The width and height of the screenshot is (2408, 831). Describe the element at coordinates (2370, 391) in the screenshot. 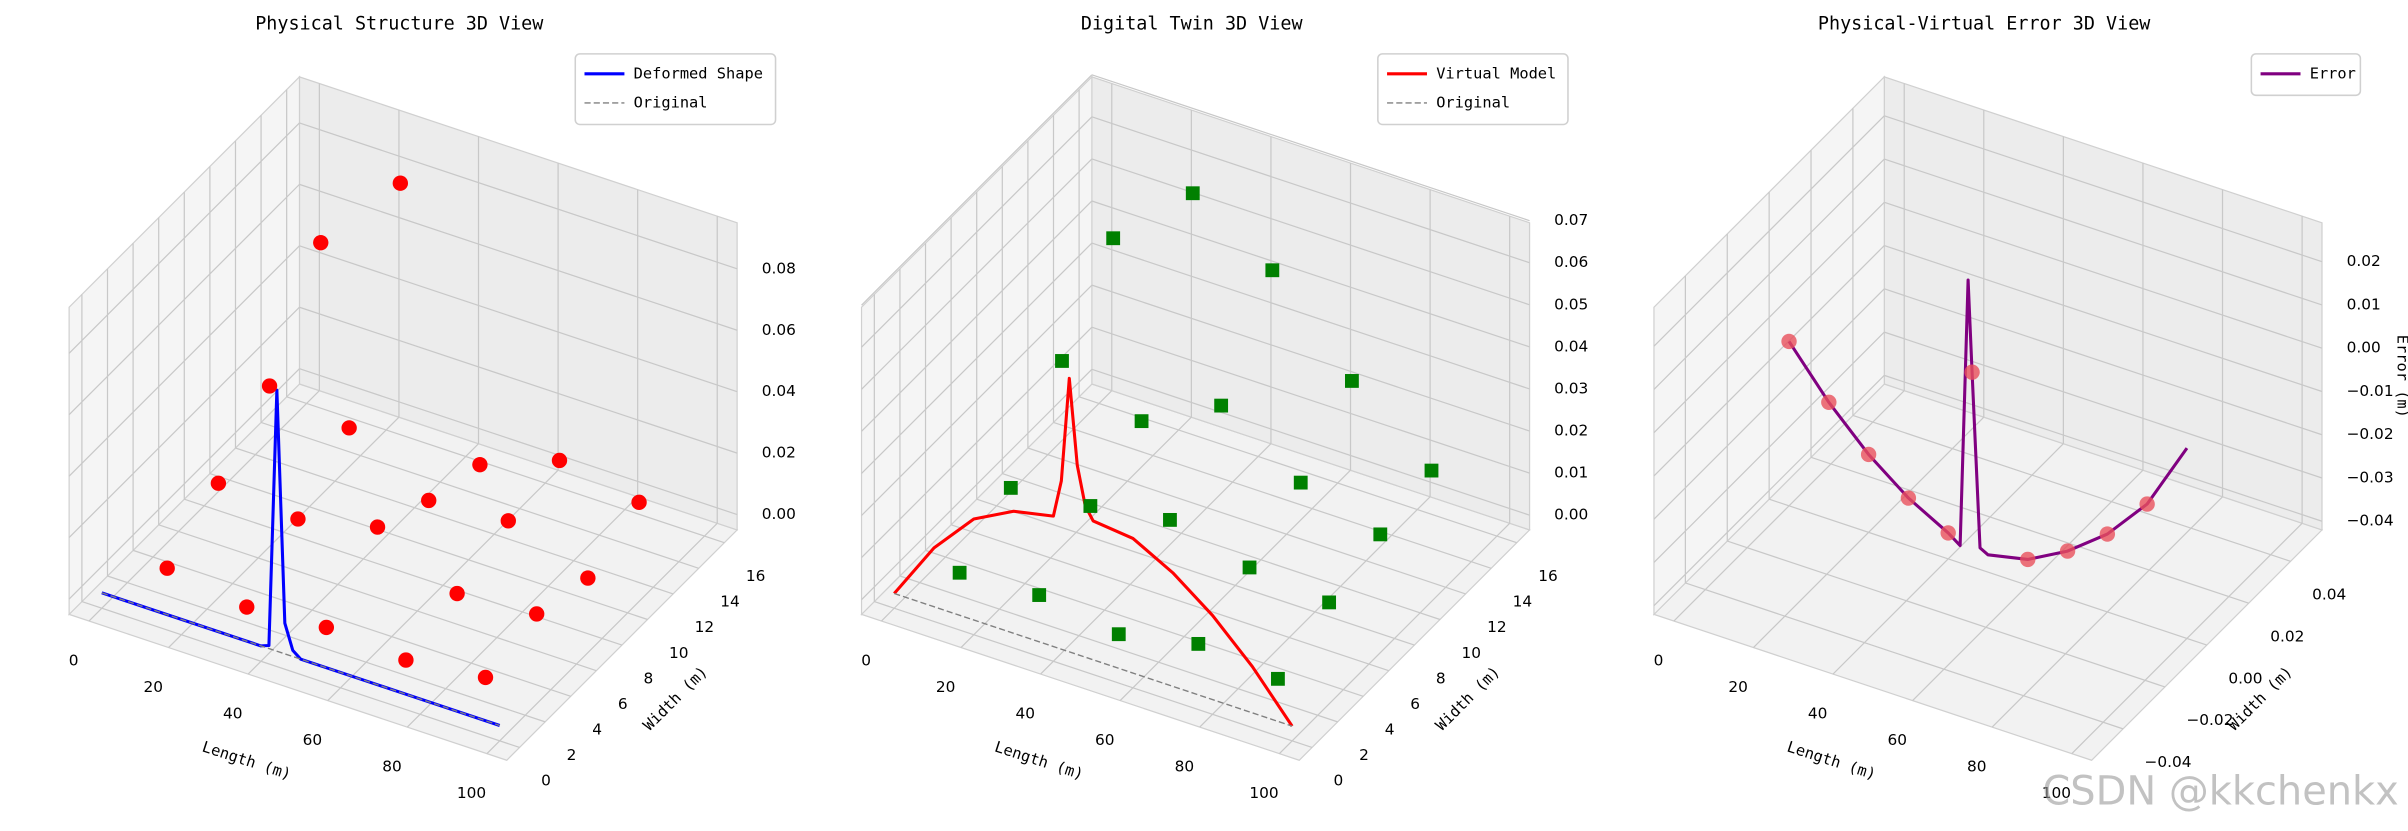

I see `z-tick-label: −0.01` at that location.